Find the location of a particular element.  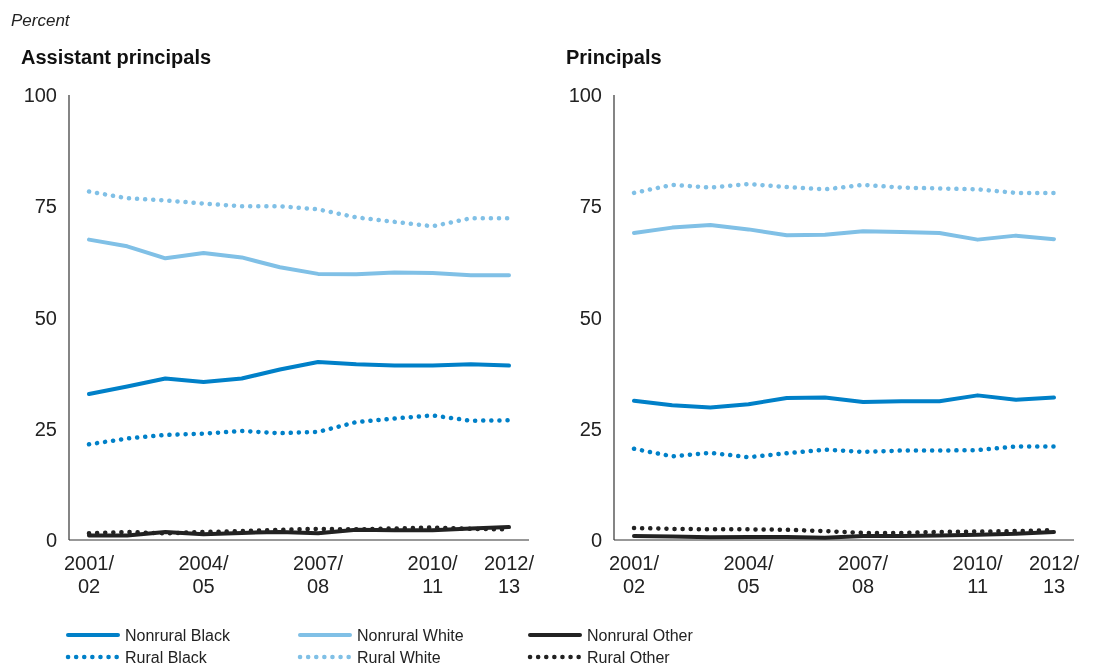

legend-label: Rural Black is located at coordinates (166, 656).